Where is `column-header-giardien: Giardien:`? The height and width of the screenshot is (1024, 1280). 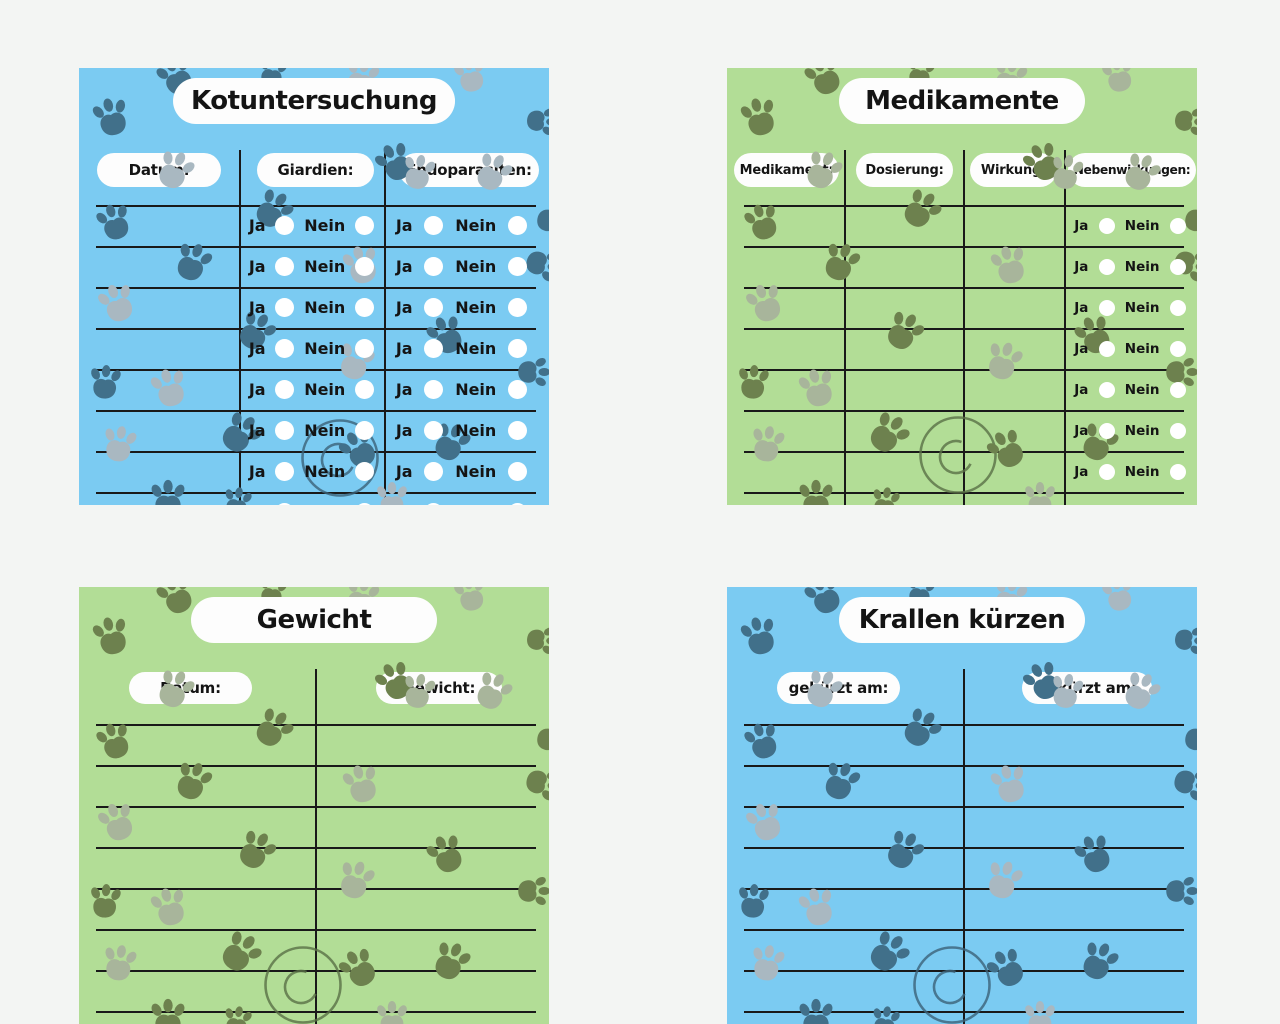
column-header-giardien: Giardien: is located at coordinates (315, 170).